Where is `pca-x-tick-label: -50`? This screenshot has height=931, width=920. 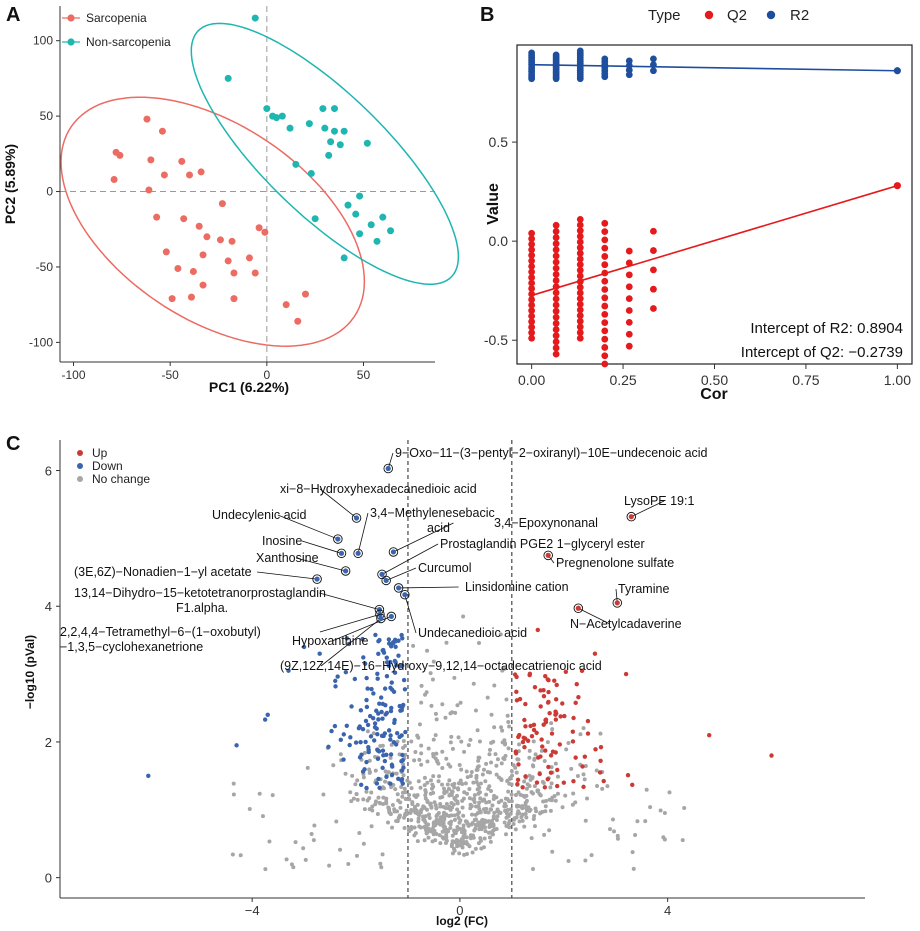 pca-x-tick-label: -50 is located at coordinates (171, 375).